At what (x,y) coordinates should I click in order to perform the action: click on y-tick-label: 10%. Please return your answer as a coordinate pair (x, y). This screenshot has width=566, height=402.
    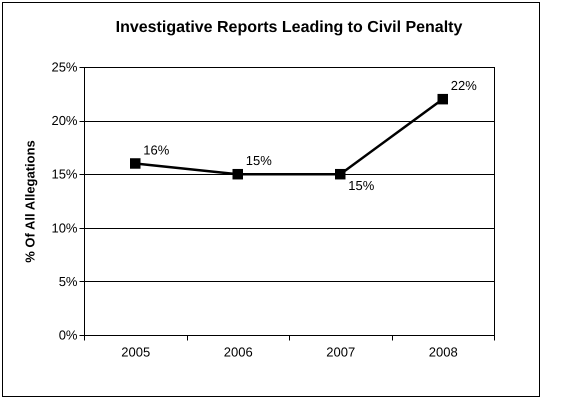
    Looking at the image, I should click on (64, 228).